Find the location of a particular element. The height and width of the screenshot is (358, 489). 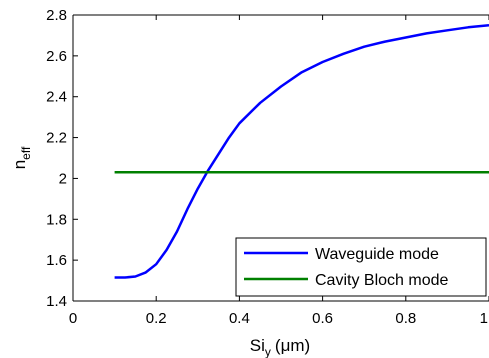

y-tick-label: 1.4 is located at coordinates (56, 301).